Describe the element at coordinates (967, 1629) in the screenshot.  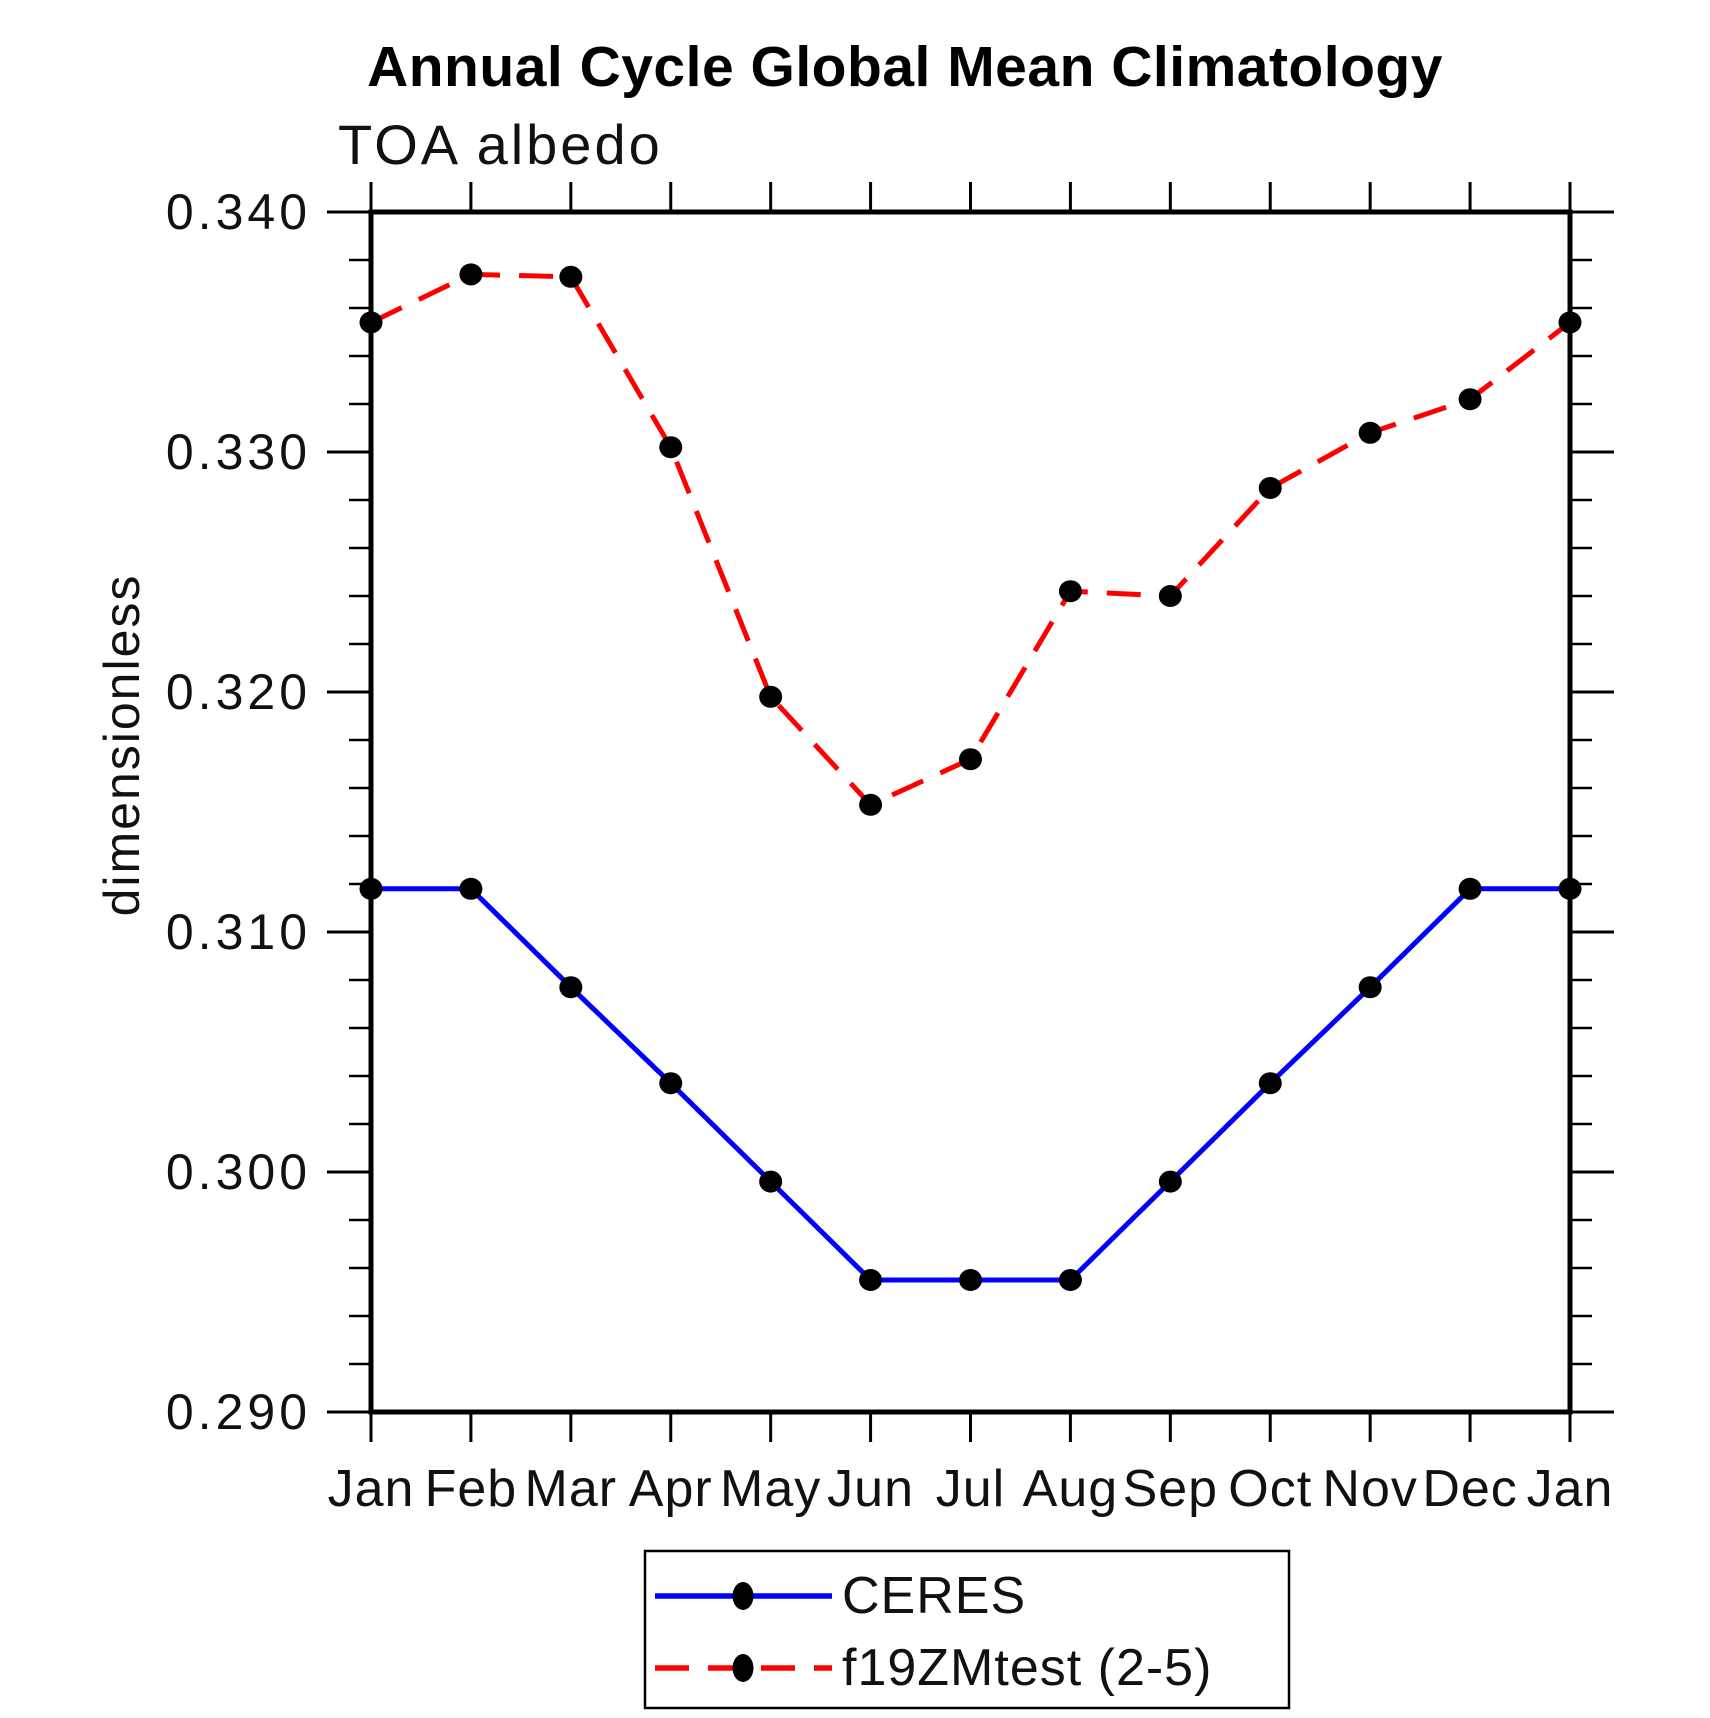
I see `legend-box` at that location.